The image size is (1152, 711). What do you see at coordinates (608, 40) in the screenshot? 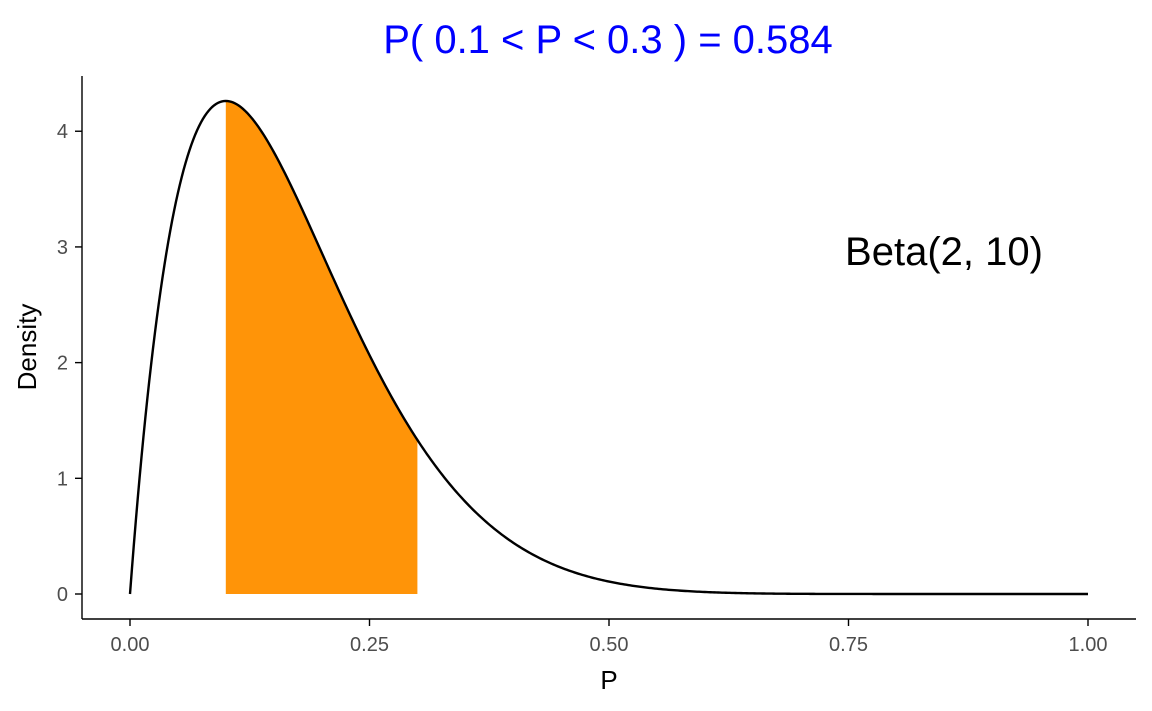
I see `chart-title: P( 0.1 < P < 0.3 ) = 0.584` at bounding box center [608, 40].